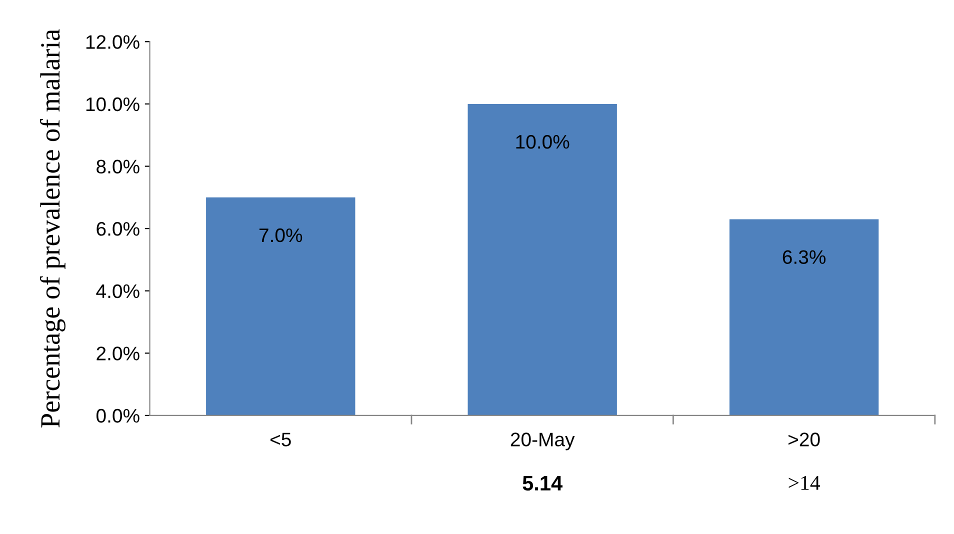 This screenshot has width=954, height=534. Describe the element at coordinates (113, 104) in the screenshot. I see `y-tick-label: 10.0%` at that location.